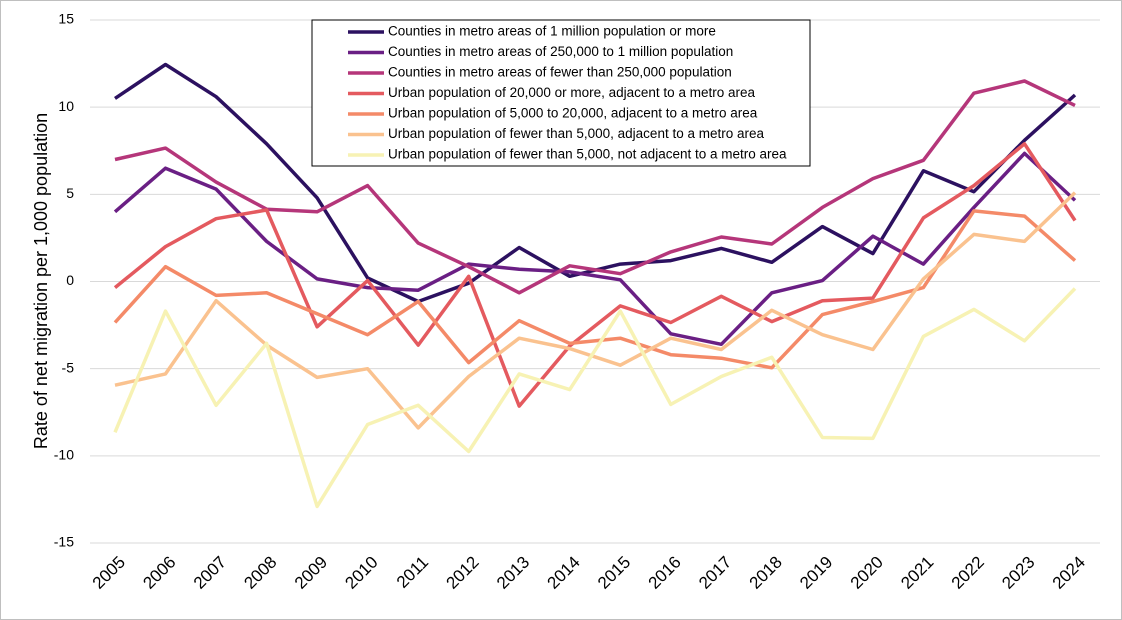  I want to click on legend-box, so click(561, 93).